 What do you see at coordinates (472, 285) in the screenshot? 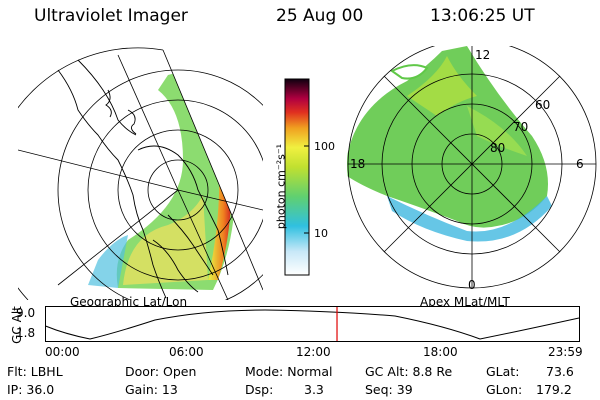
I see `mlt-label-0: 0` at bounding box center [472, 285].